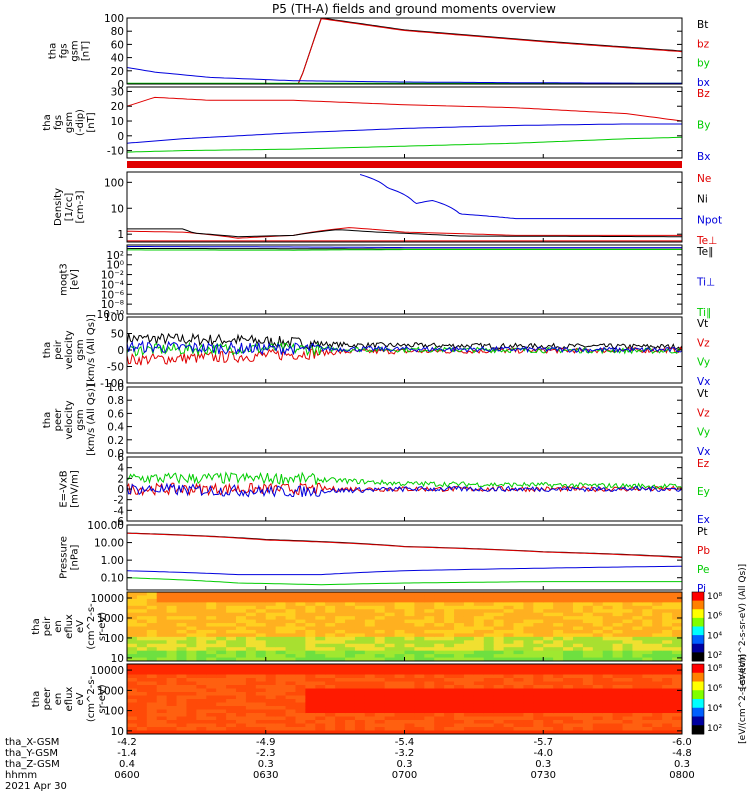 The image size is (750, 800). What do you see at coordinates (266, 753) in the screenshot?
I see `x-row-value: -2.3` at bounding box center [266, 753].